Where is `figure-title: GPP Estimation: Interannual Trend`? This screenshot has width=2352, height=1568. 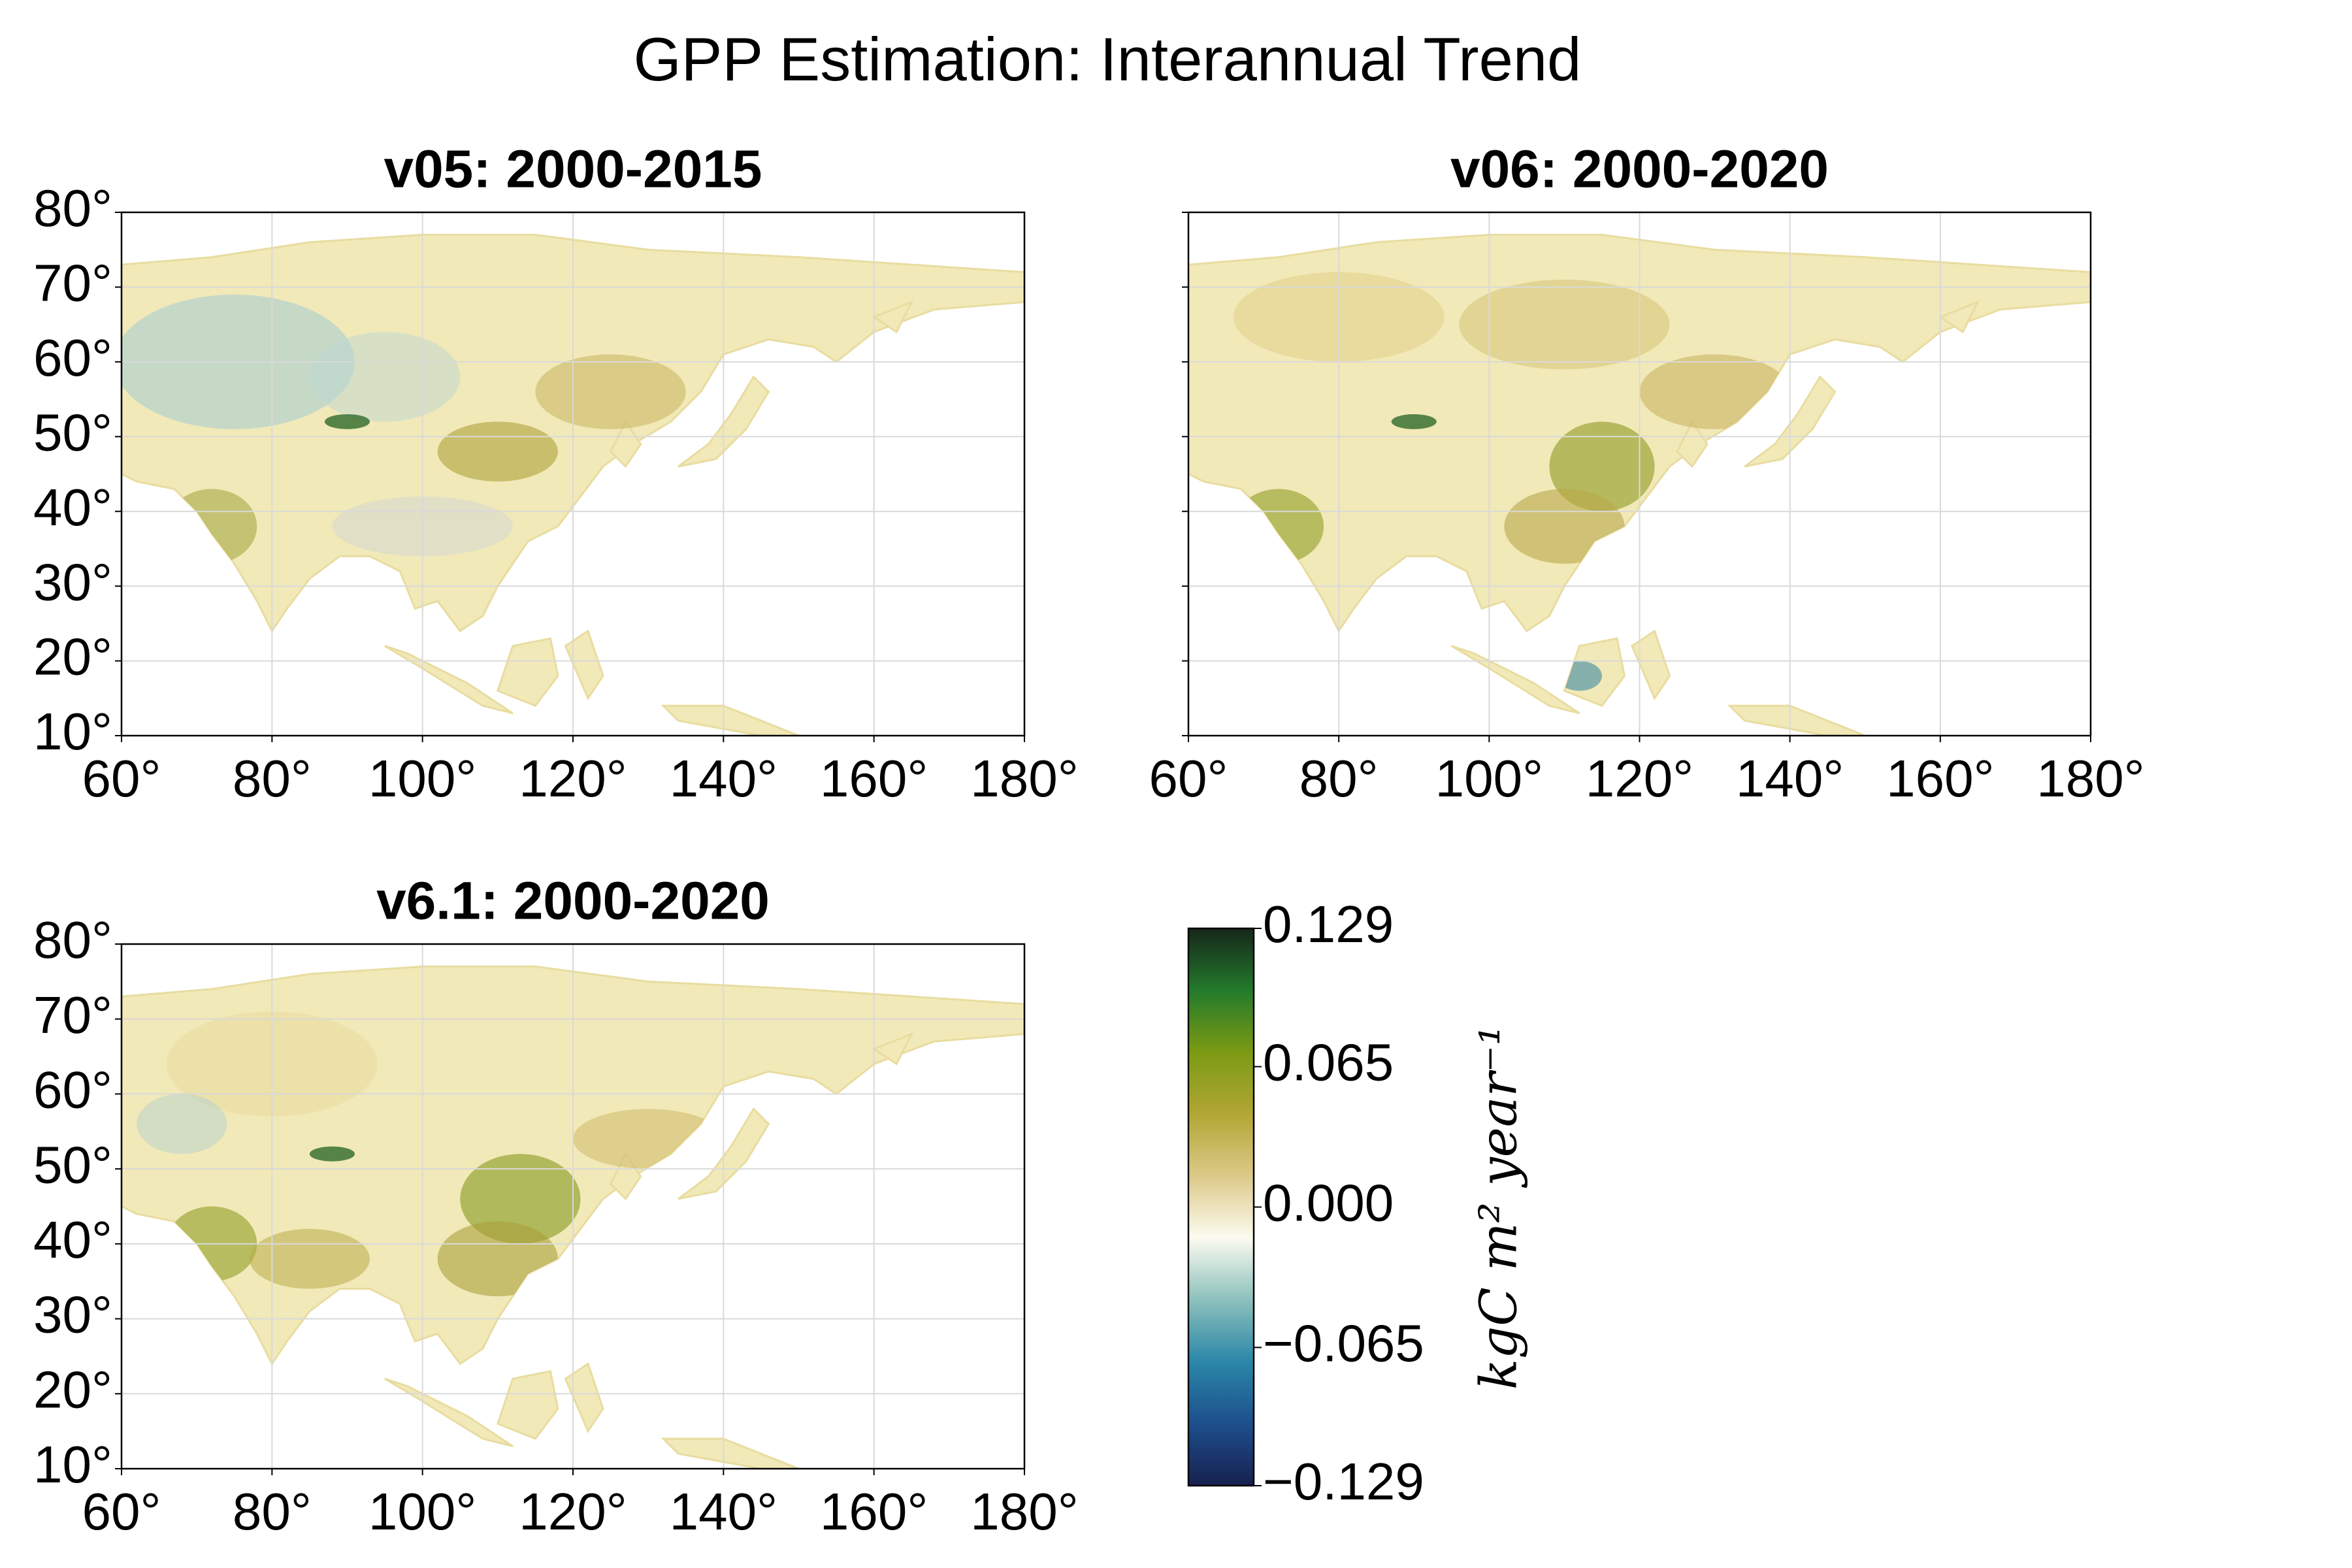 figure-title: GPP Estimation: Interannual Trend is located at coordinates (1108, 59).